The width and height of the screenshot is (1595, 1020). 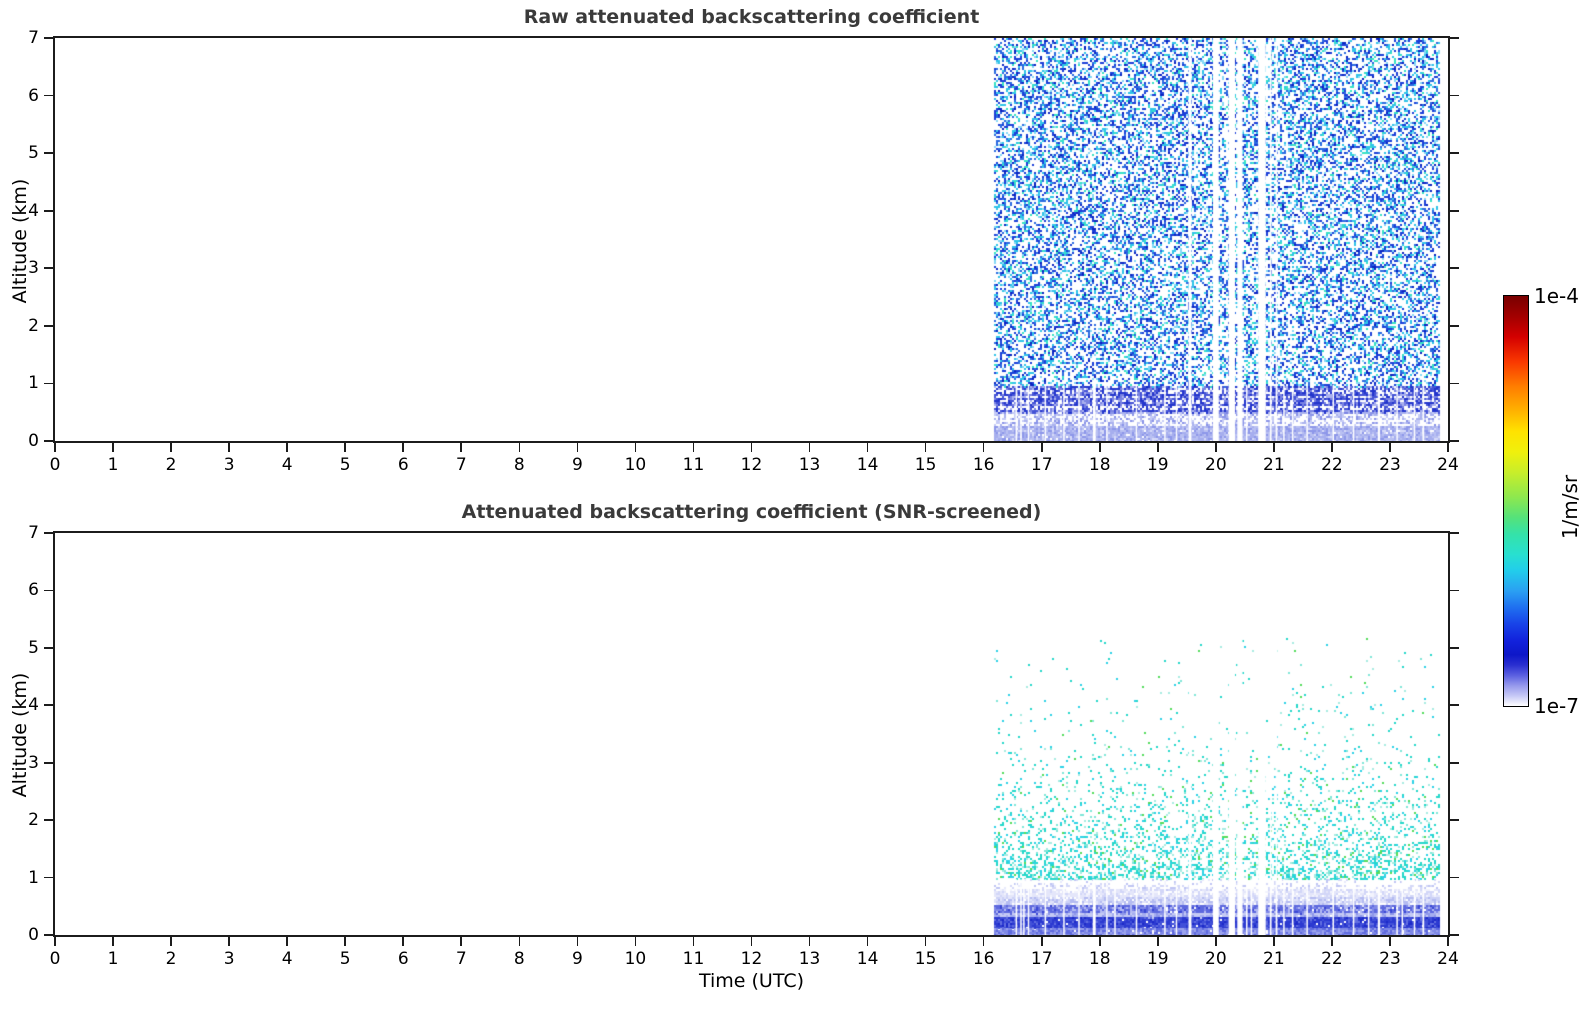 I want to click on colorbar-unit-label: 1/m/sr, so click(x=1570, y=507).